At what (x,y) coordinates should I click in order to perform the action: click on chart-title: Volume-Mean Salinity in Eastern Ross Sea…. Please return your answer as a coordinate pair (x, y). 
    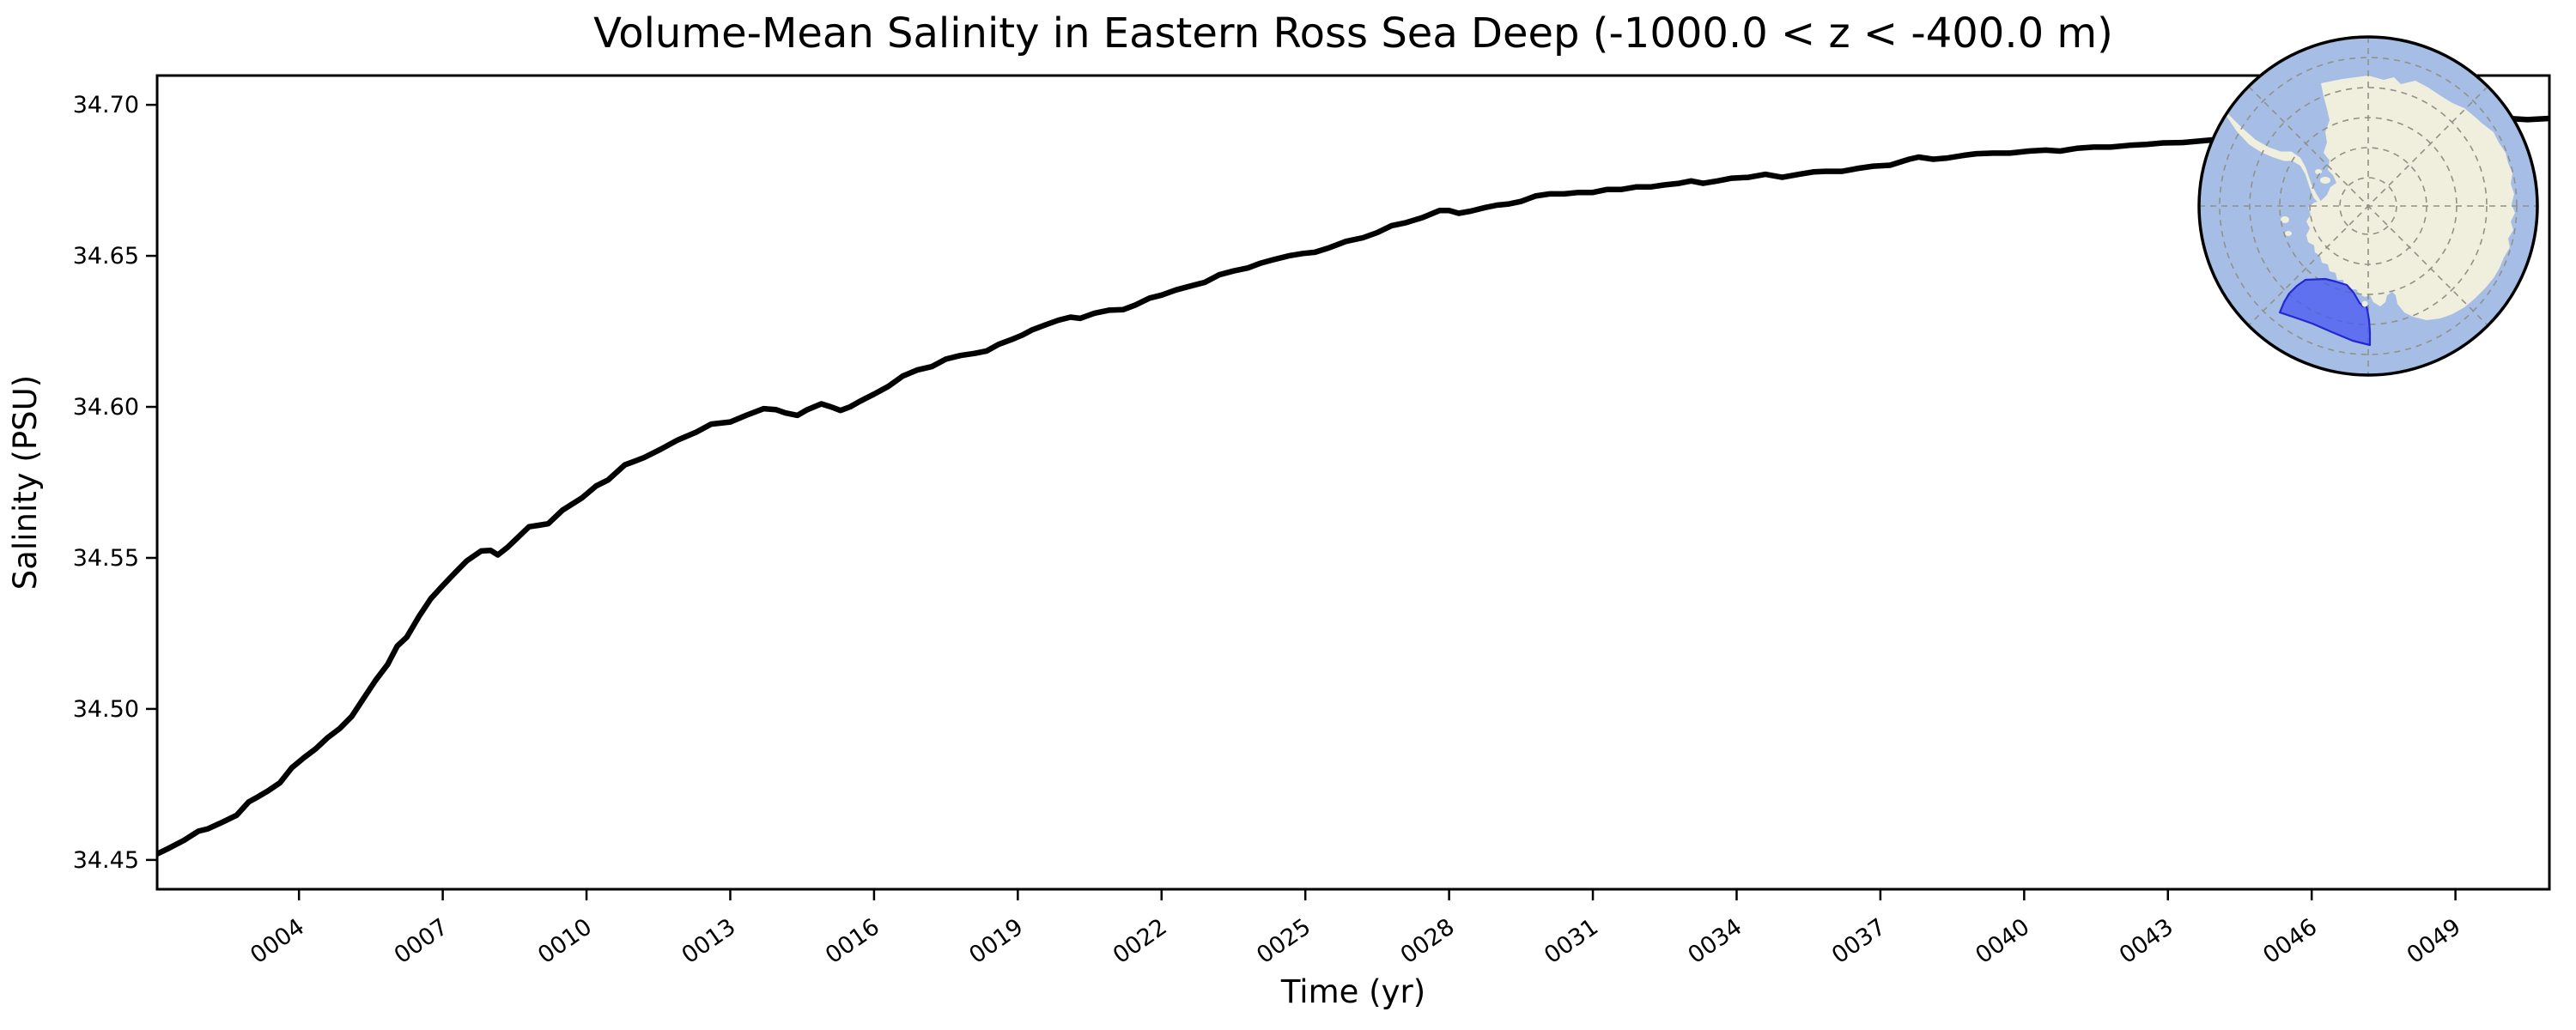
    Looking at the image, I should click on (1353, 33).